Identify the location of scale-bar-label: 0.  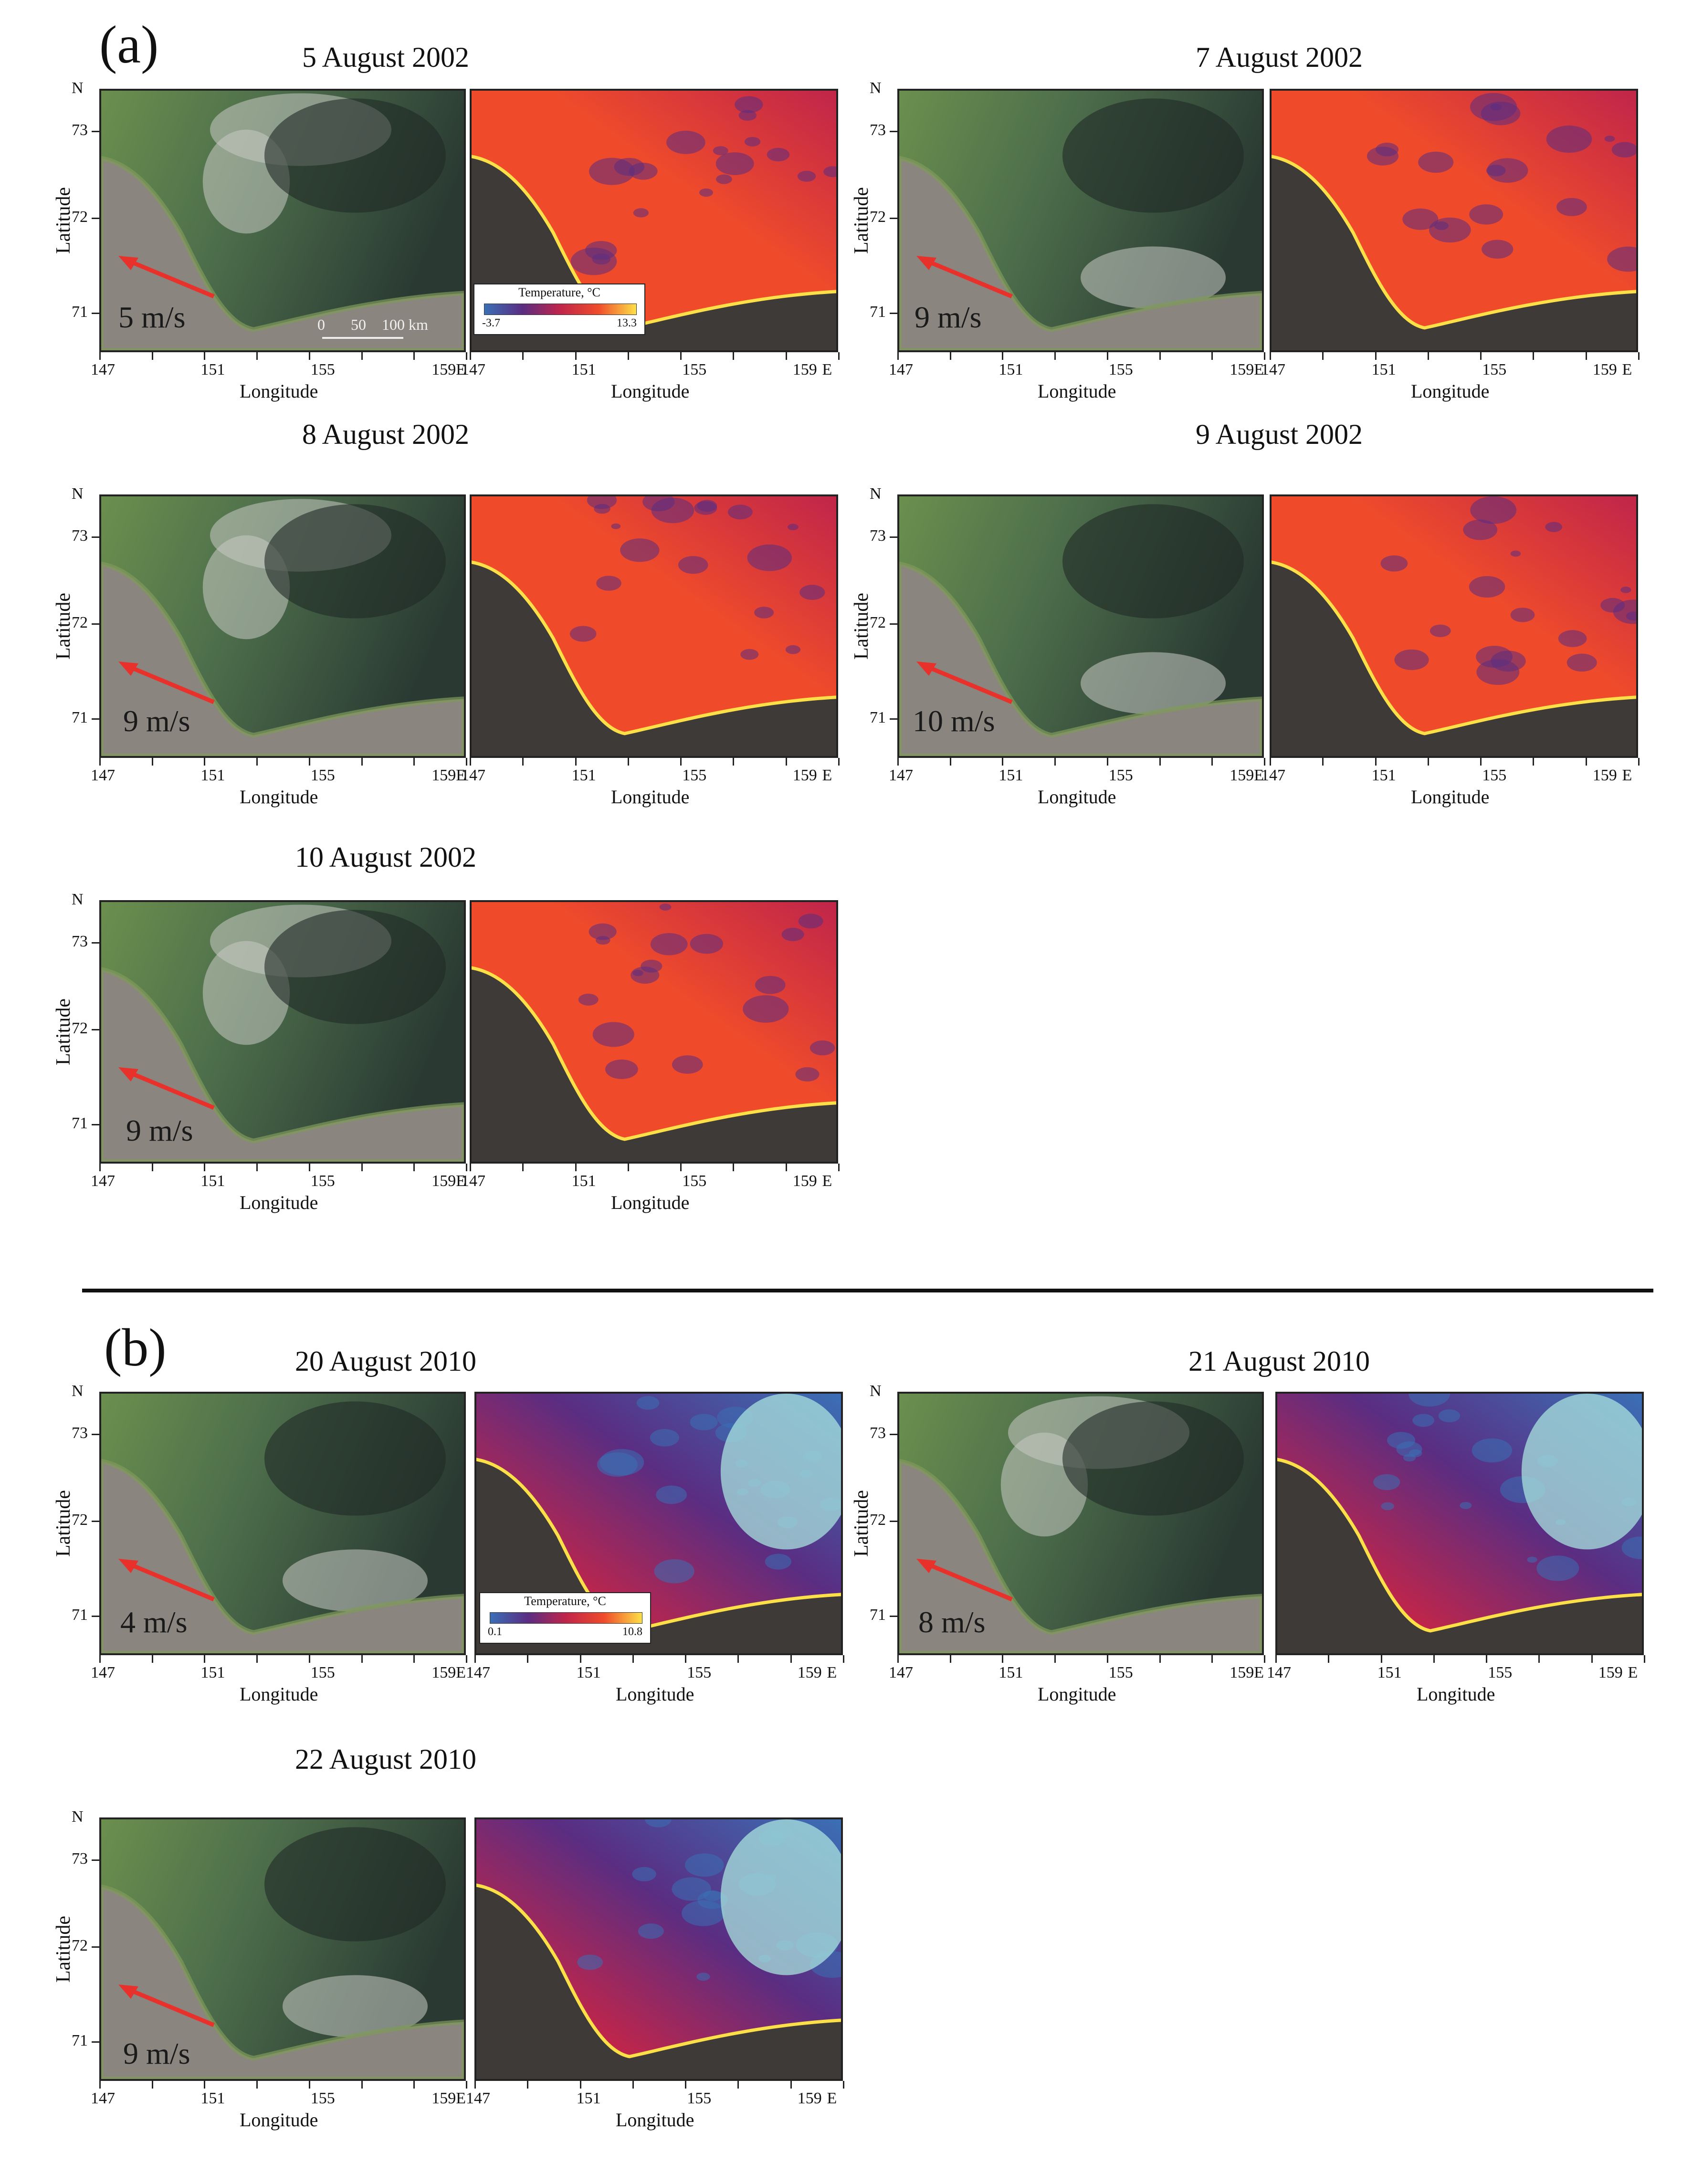
(321, 324).